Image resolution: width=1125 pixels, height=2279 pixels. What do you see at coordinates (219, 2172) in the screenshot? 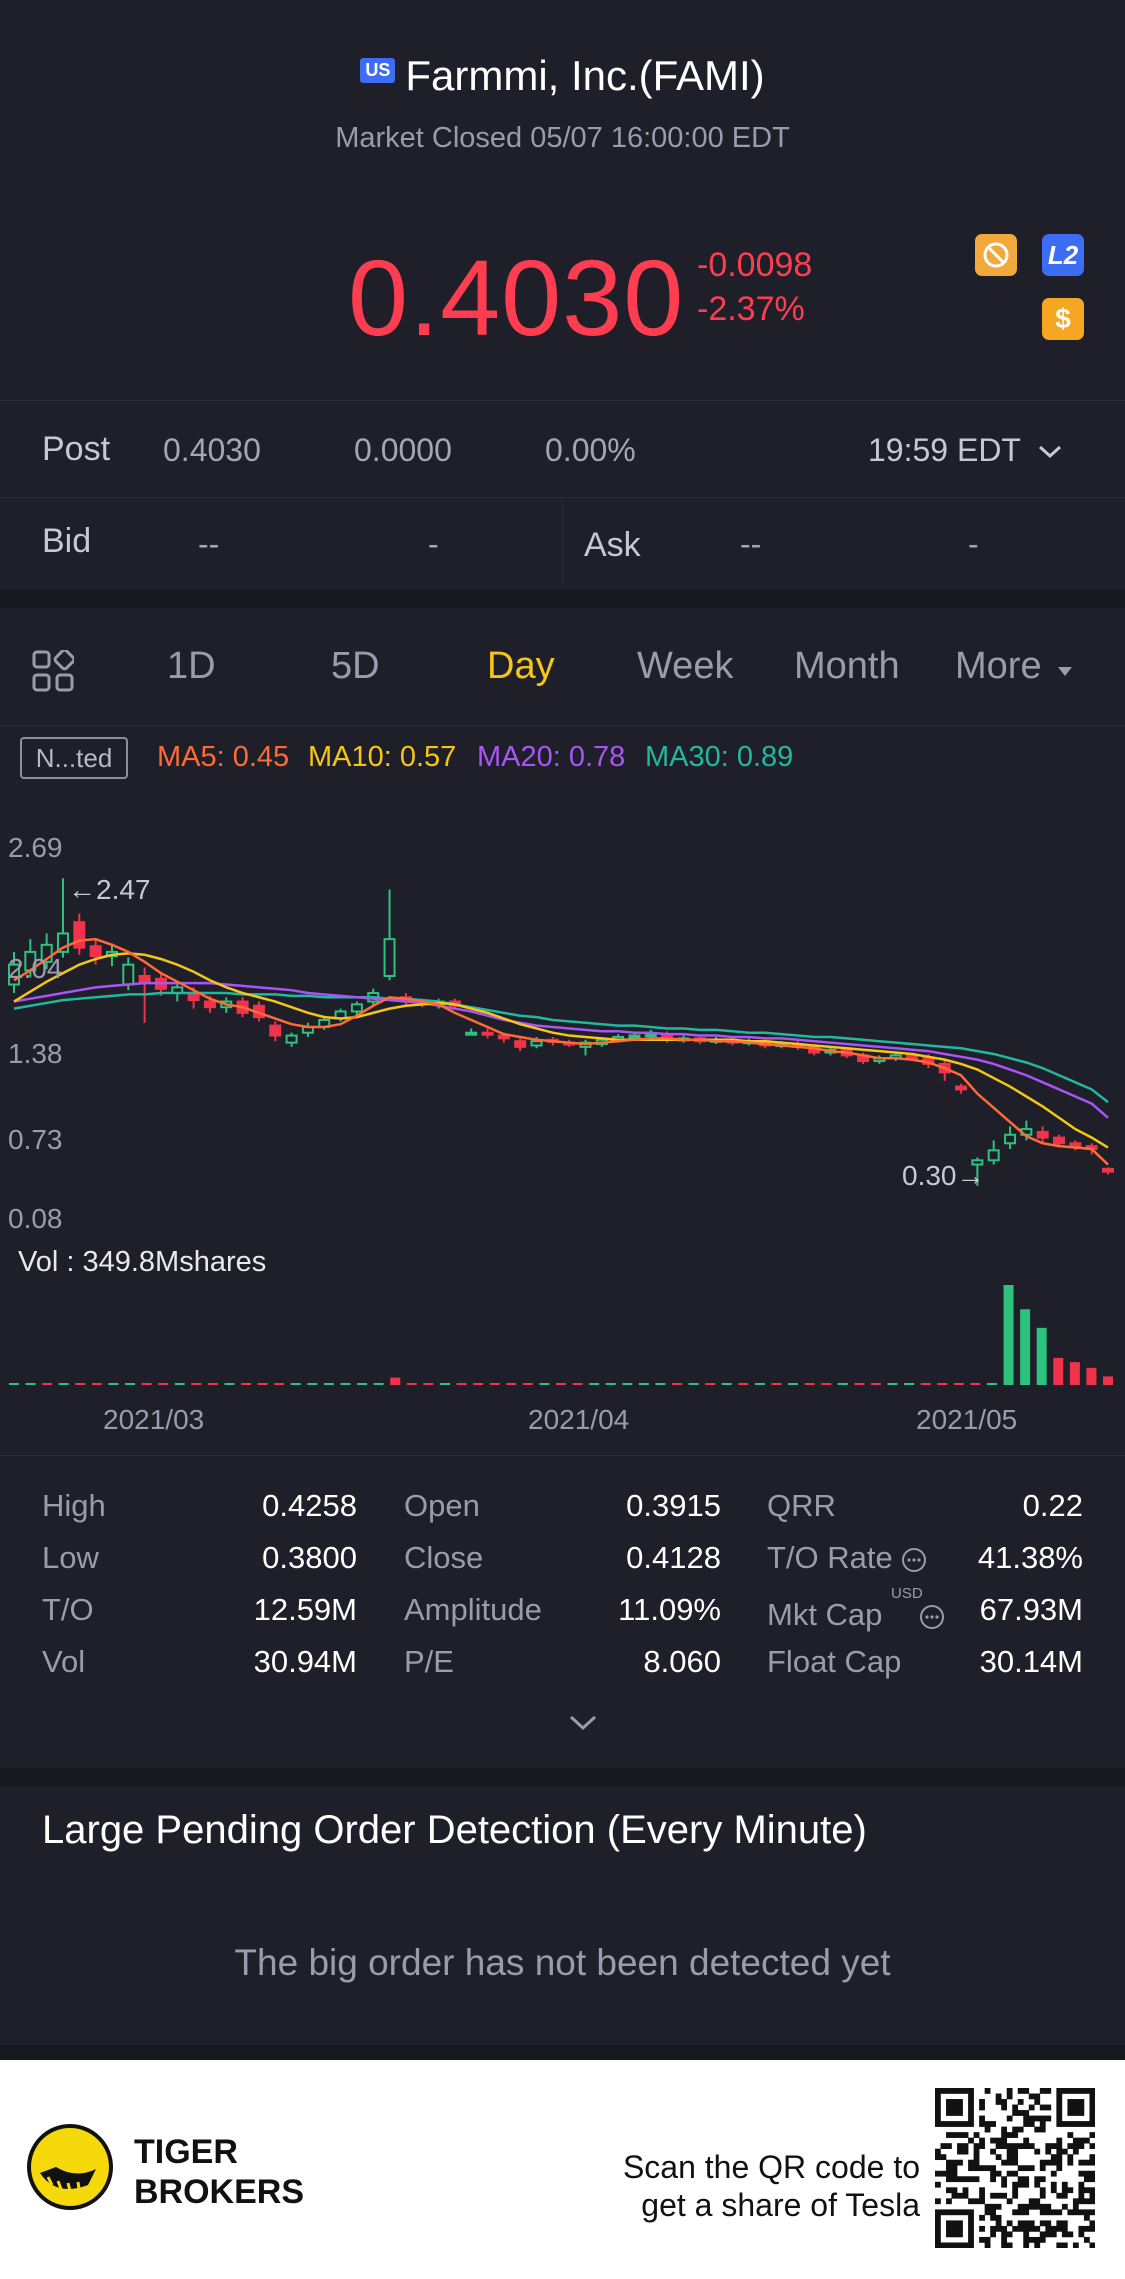
I see `brand-name: TIGER BROKERS` at bounding box center [219, 2172].